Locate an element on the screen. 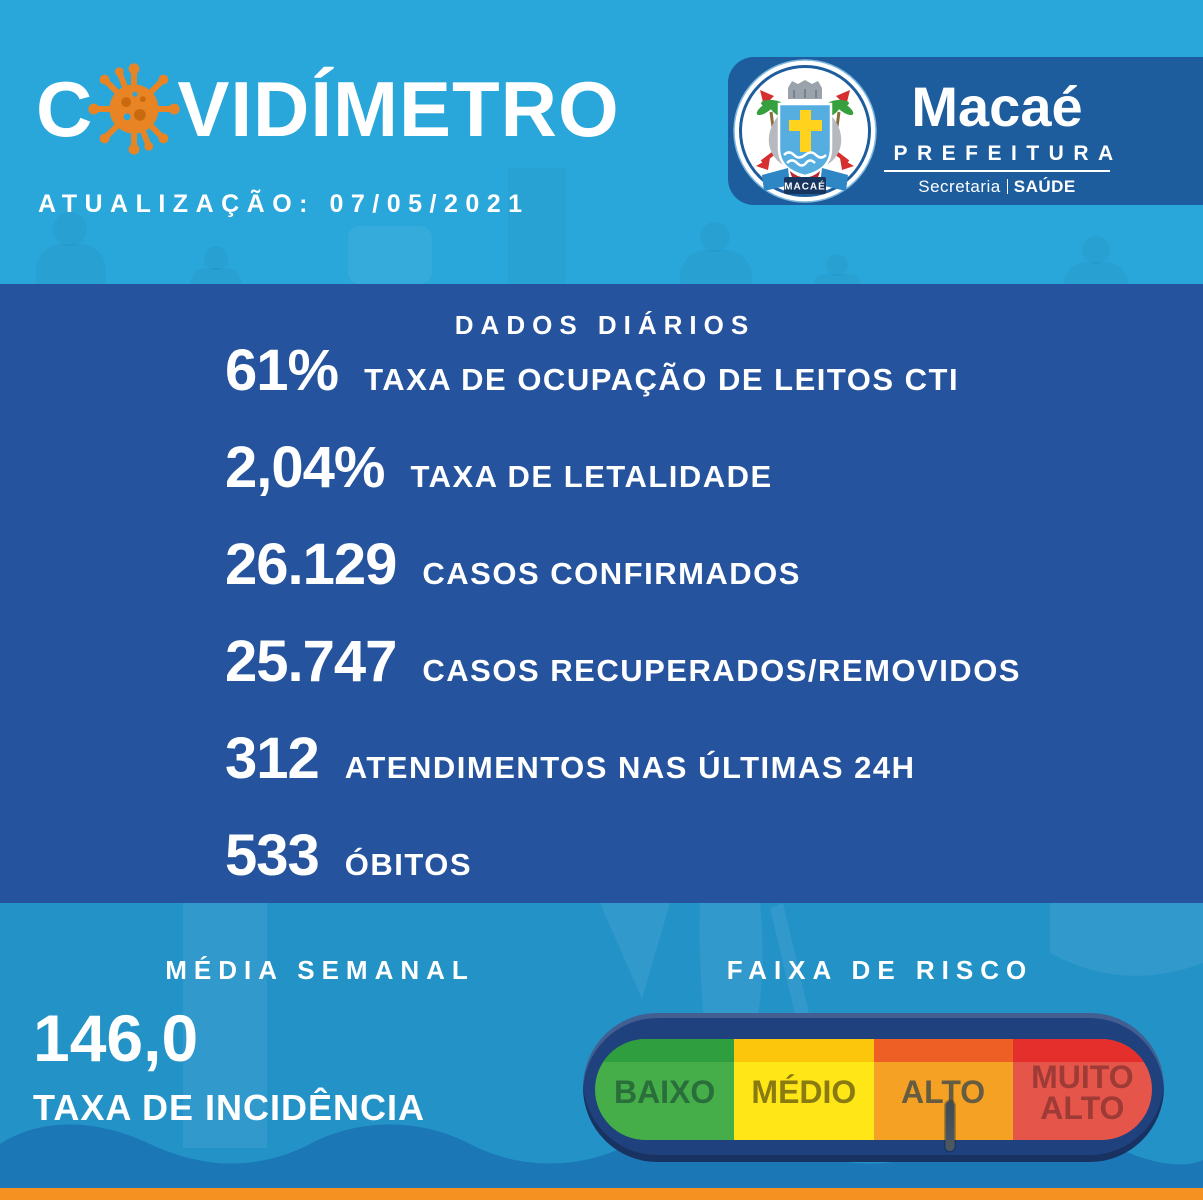  department-label: Secretaria is located at coordinates (959, 186).